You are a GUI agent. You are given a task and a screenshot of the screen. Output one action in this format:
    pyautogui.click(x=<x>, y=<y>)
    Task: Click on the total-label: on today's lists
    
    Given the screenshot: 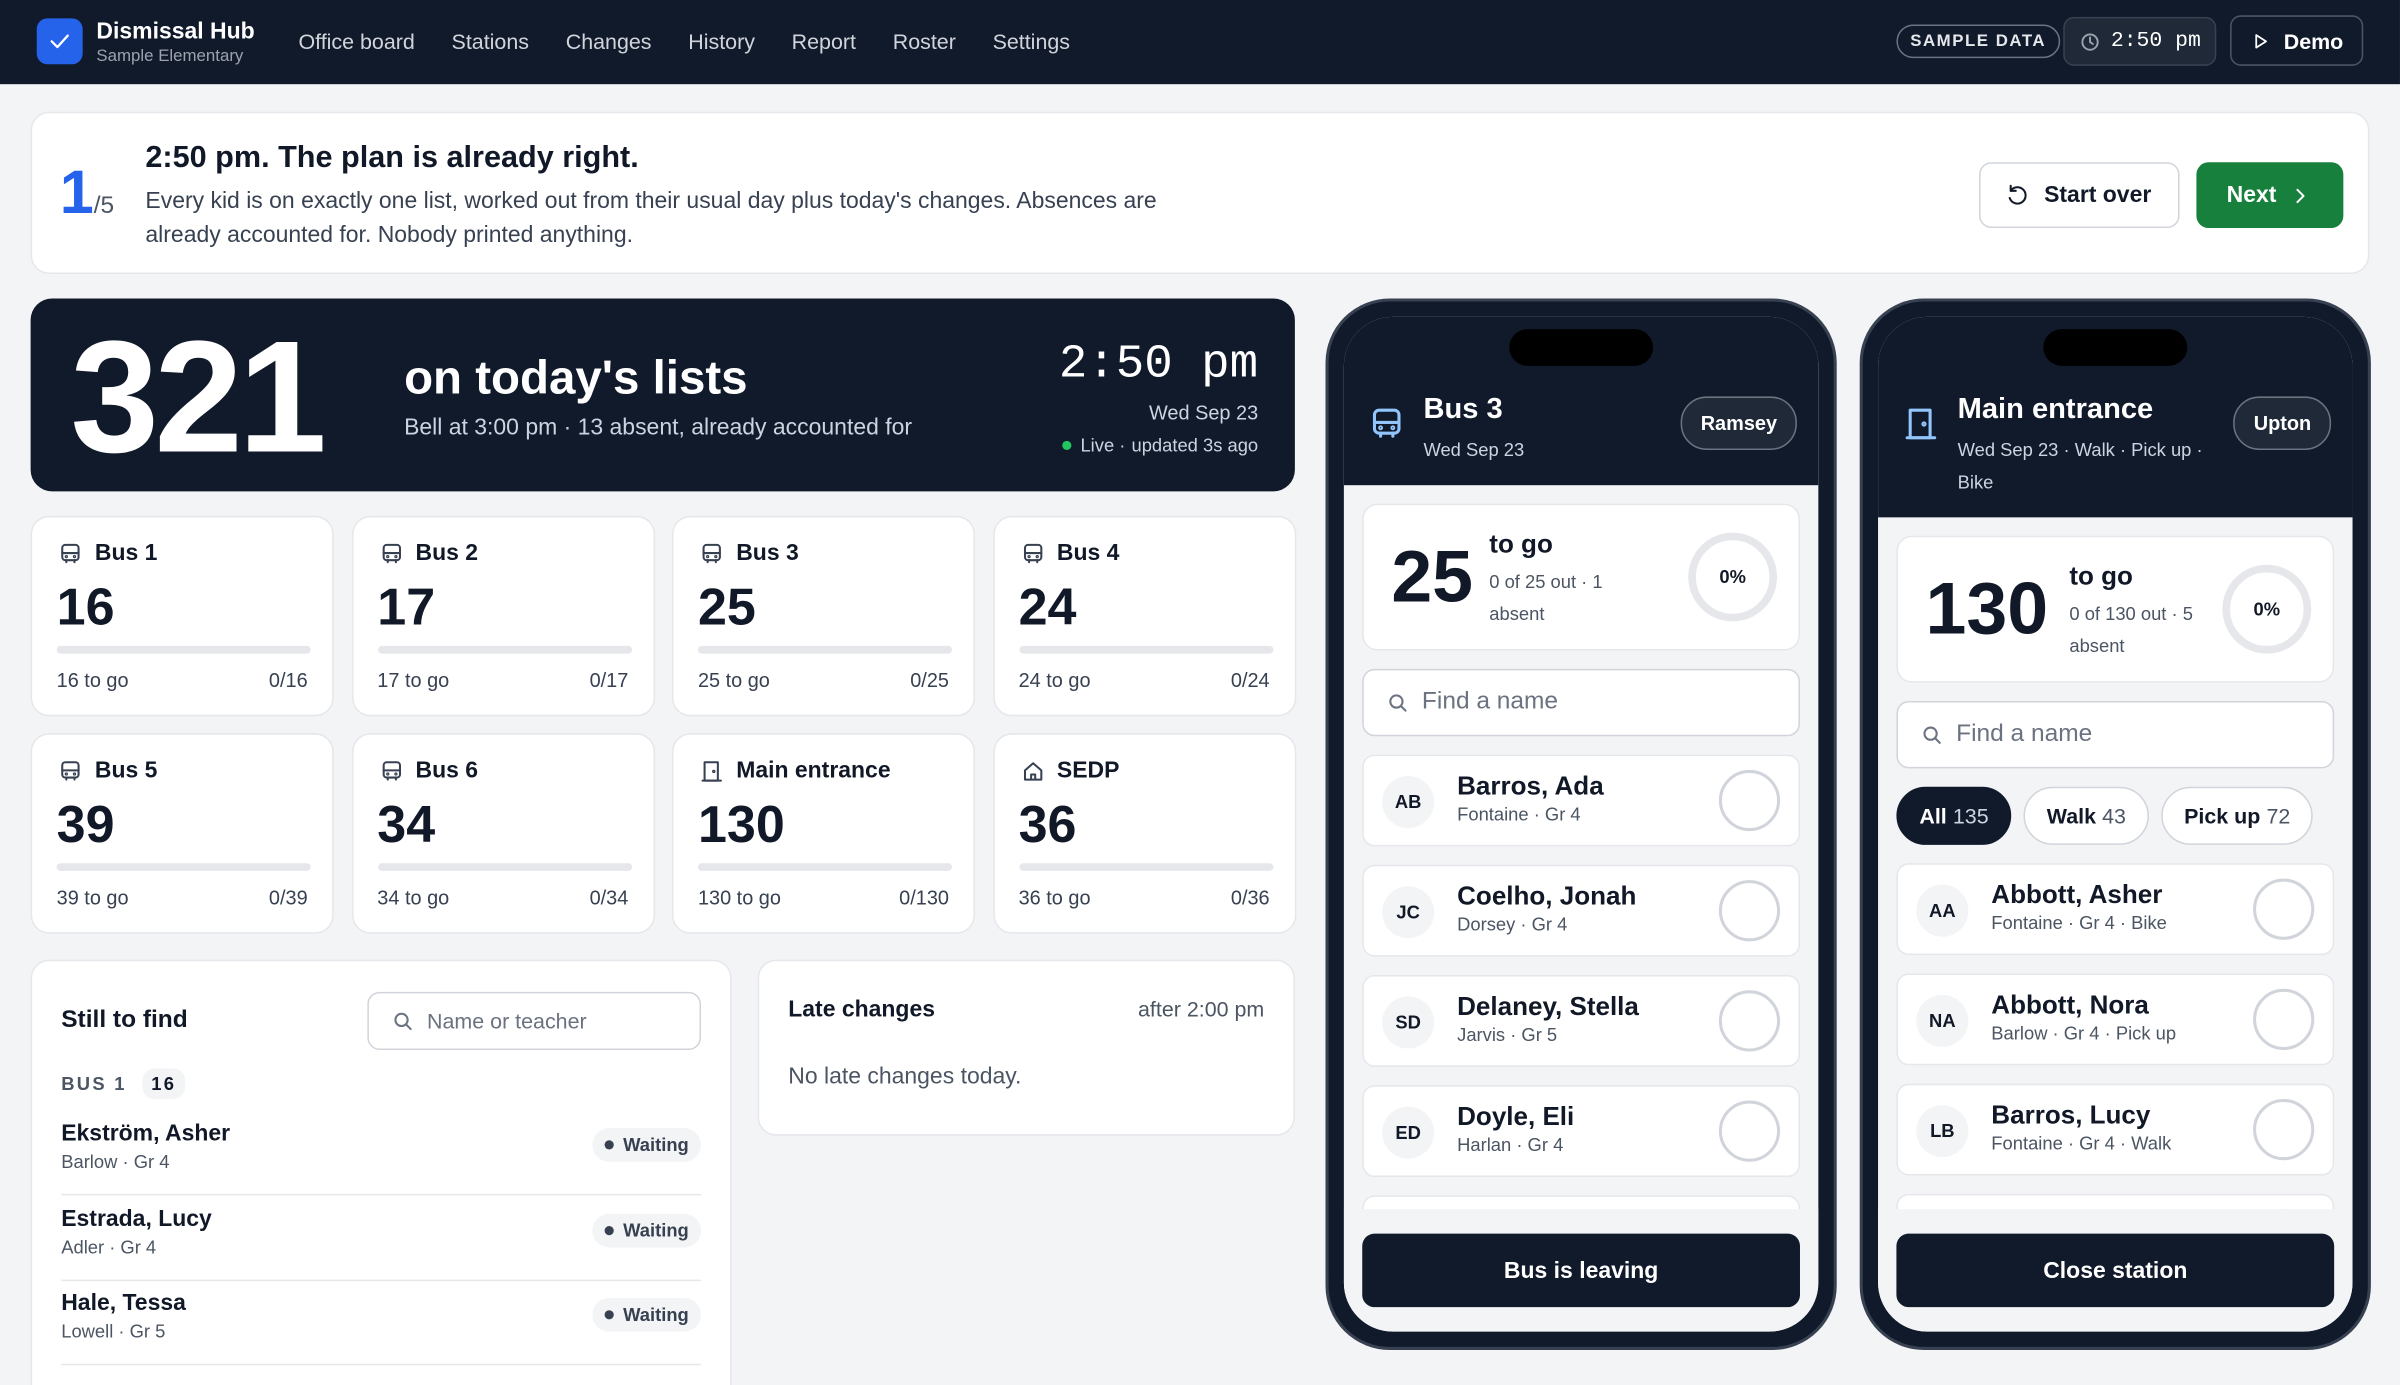 What is the action you would take?
    pyautogui.click(x=576, y=377)
    